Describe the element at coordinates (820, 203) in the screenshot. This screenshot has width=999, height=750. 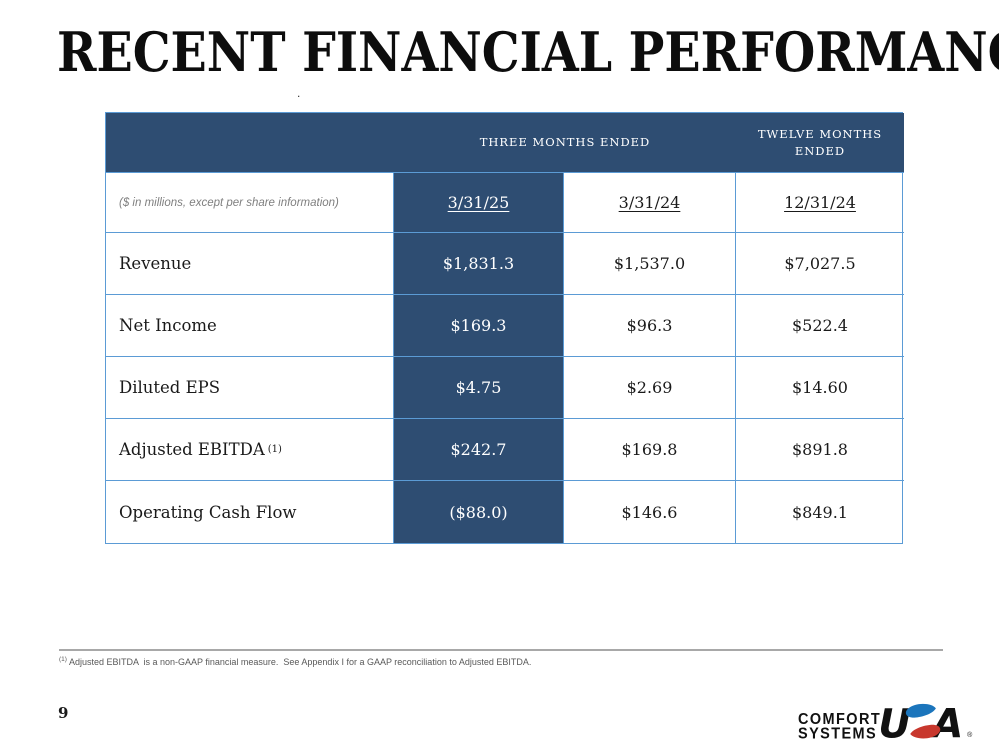
I see `column-header-date-twelve-months: 12/31/24` at that location.